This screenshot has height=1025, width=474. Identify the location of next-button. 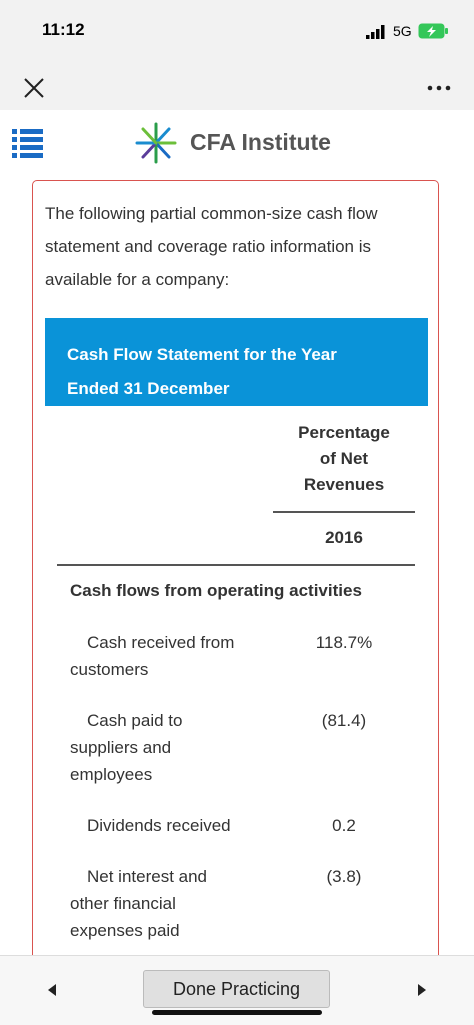
(422, 990).